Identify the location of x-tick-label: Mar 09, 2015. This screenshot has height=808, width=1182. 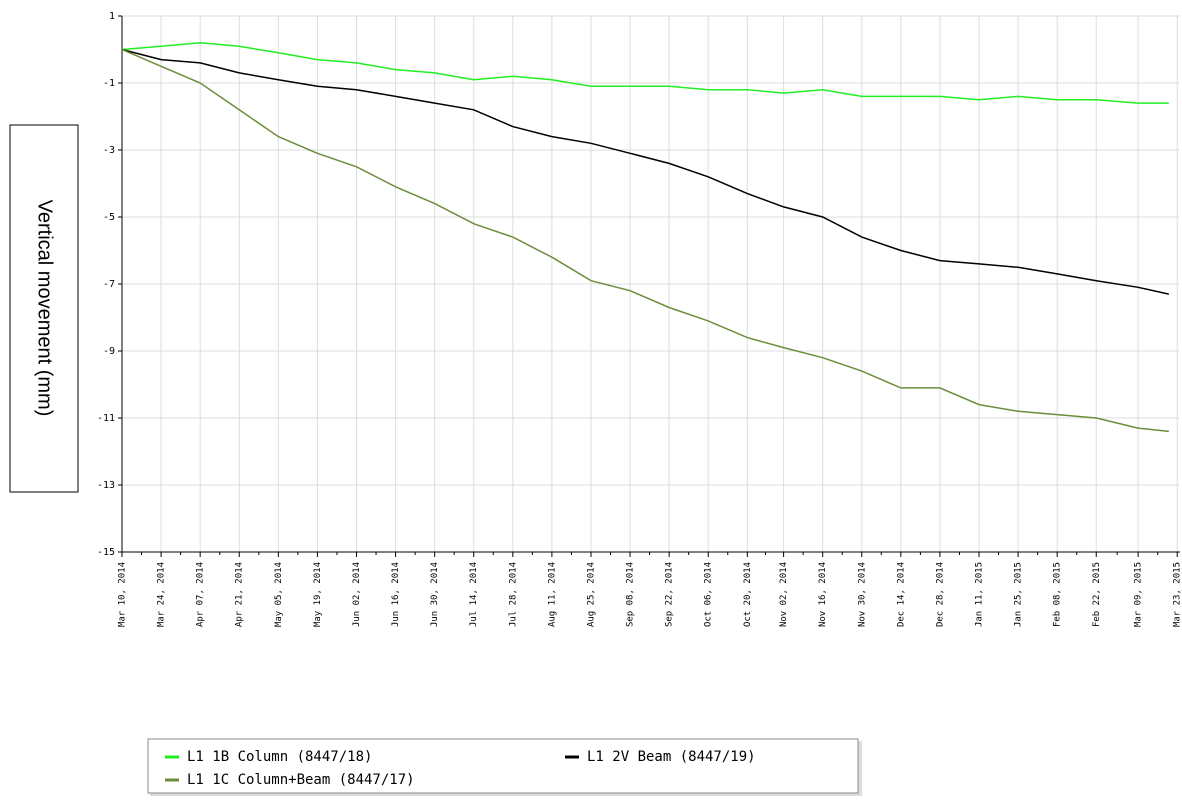
(1139, 594).